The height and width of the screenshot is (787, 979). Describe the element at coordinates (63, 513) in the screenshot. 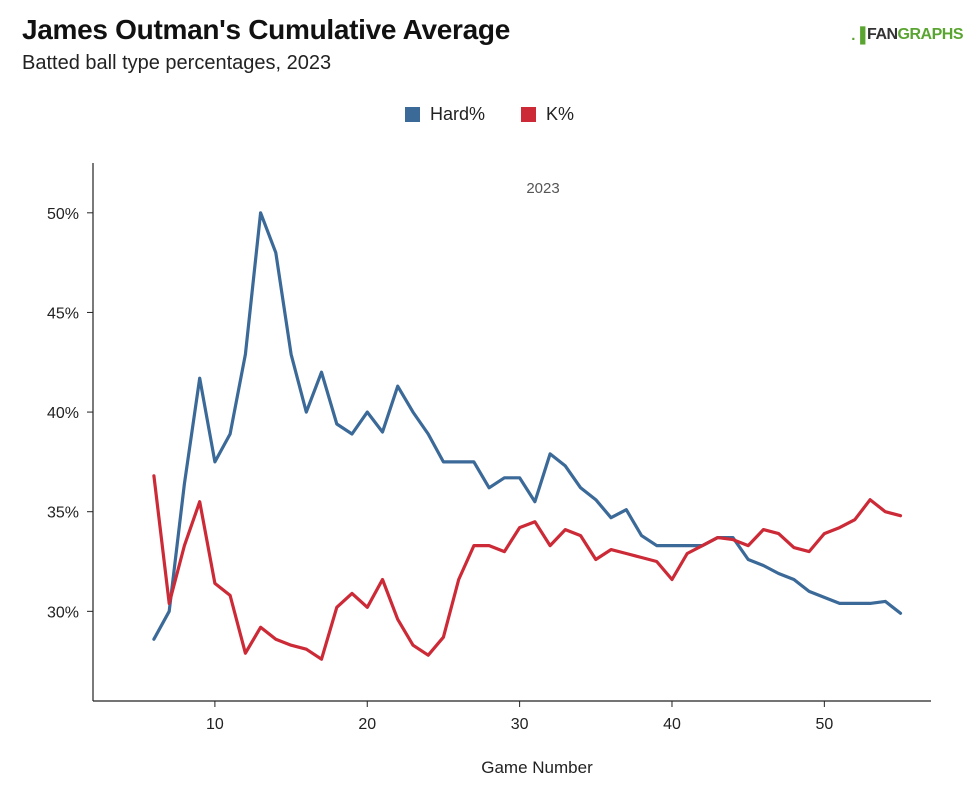

I see `y-tick-label: 35%` at that location.